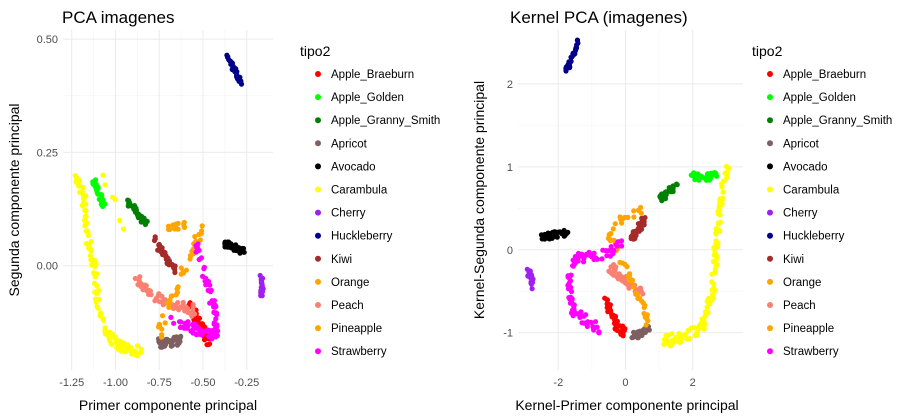  Describe the element at coordinates (159, 383) in the screenshot. I see `x-tick-label: -0.75` at that location.